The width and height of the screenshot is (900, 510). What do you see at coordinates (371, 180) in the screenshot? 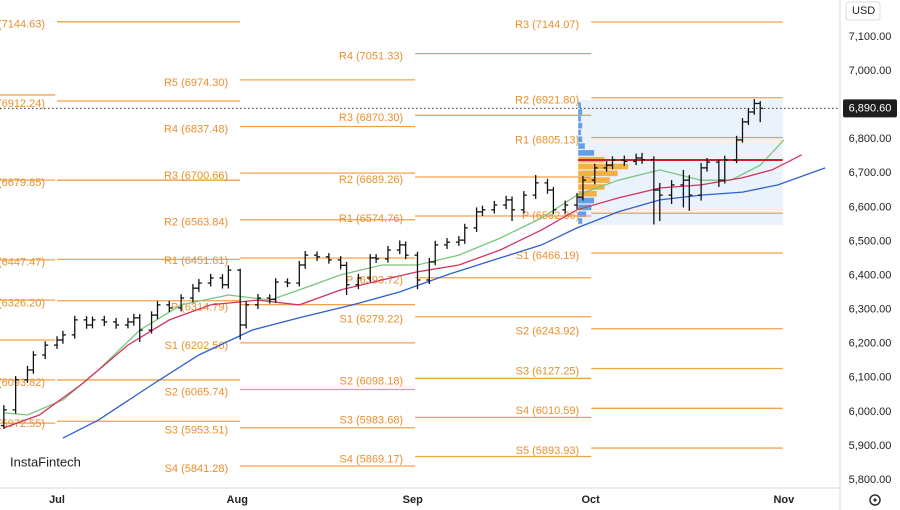
I see `pivot-label: R2 (6689.26)` at bounding box center [371, 180].